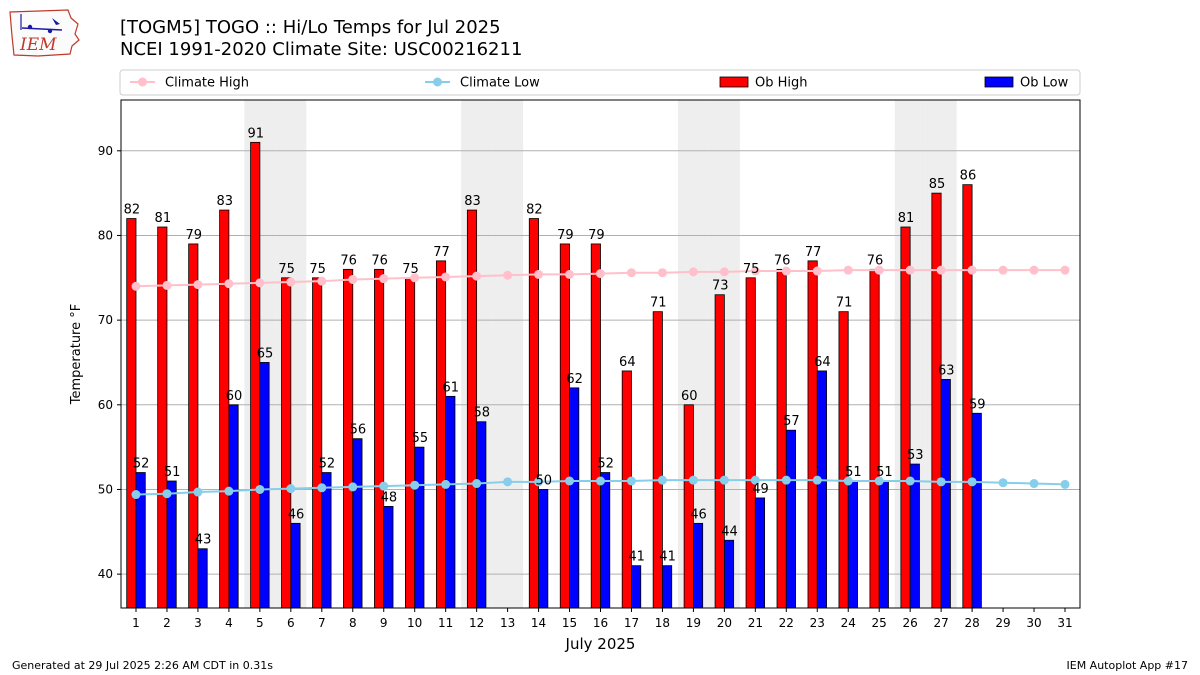 The height and width of the screenshot is (675, 1200). What do you see at coordinates (163, 218) in the screenshot?
I see `ob-high-label: 81` at bounding box center [163, 218].